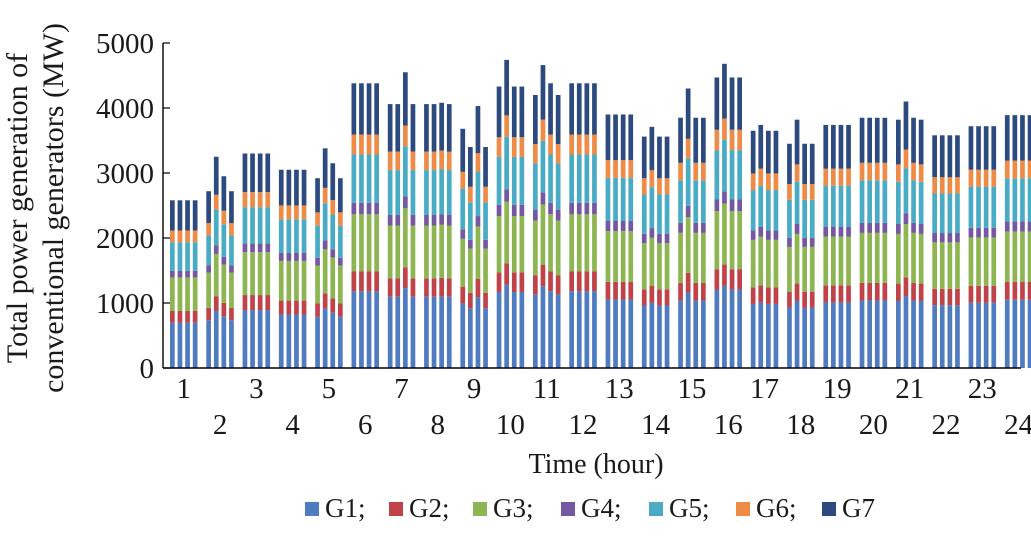 The width and height of the screenshot is (1031, 537). I want to click on x-tick-label: 21, so click(909, 389).